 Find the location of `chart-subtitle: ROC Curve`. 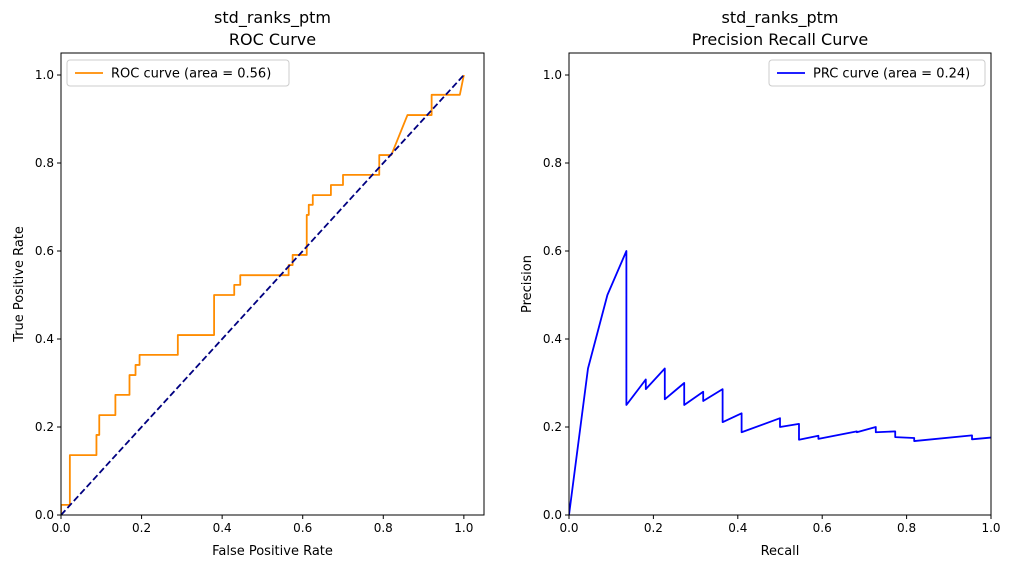

chart-subtitle: ROC Curve is located at coordinates (272, 39).